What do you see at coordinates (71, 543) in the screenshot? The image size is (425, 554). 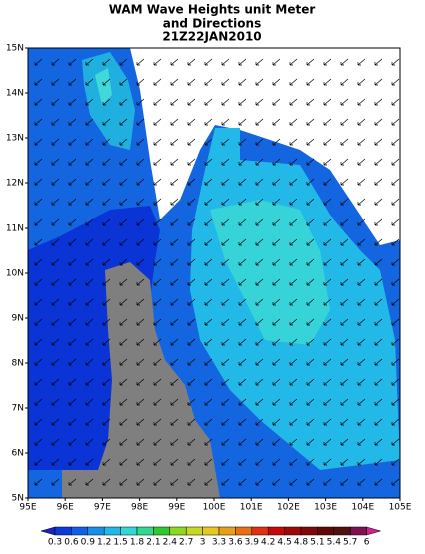 I see `colorbar-label: 0.6` at bounding box center [71, 543].